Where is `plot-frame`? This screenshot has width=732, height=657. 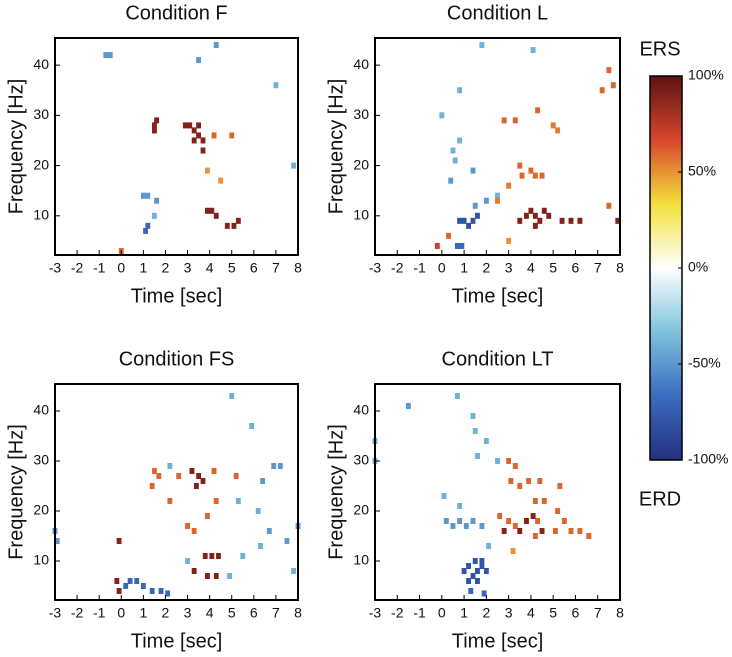
plot-frame is located at coordinates (497, 146).